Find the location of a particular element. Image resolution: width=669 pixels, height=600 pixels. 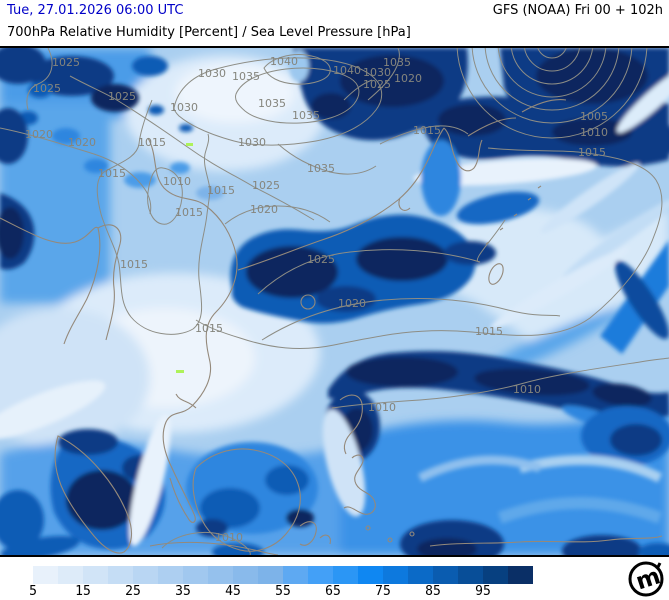

colorbar-tick-label: 5 is located at coordinates (33, 591).